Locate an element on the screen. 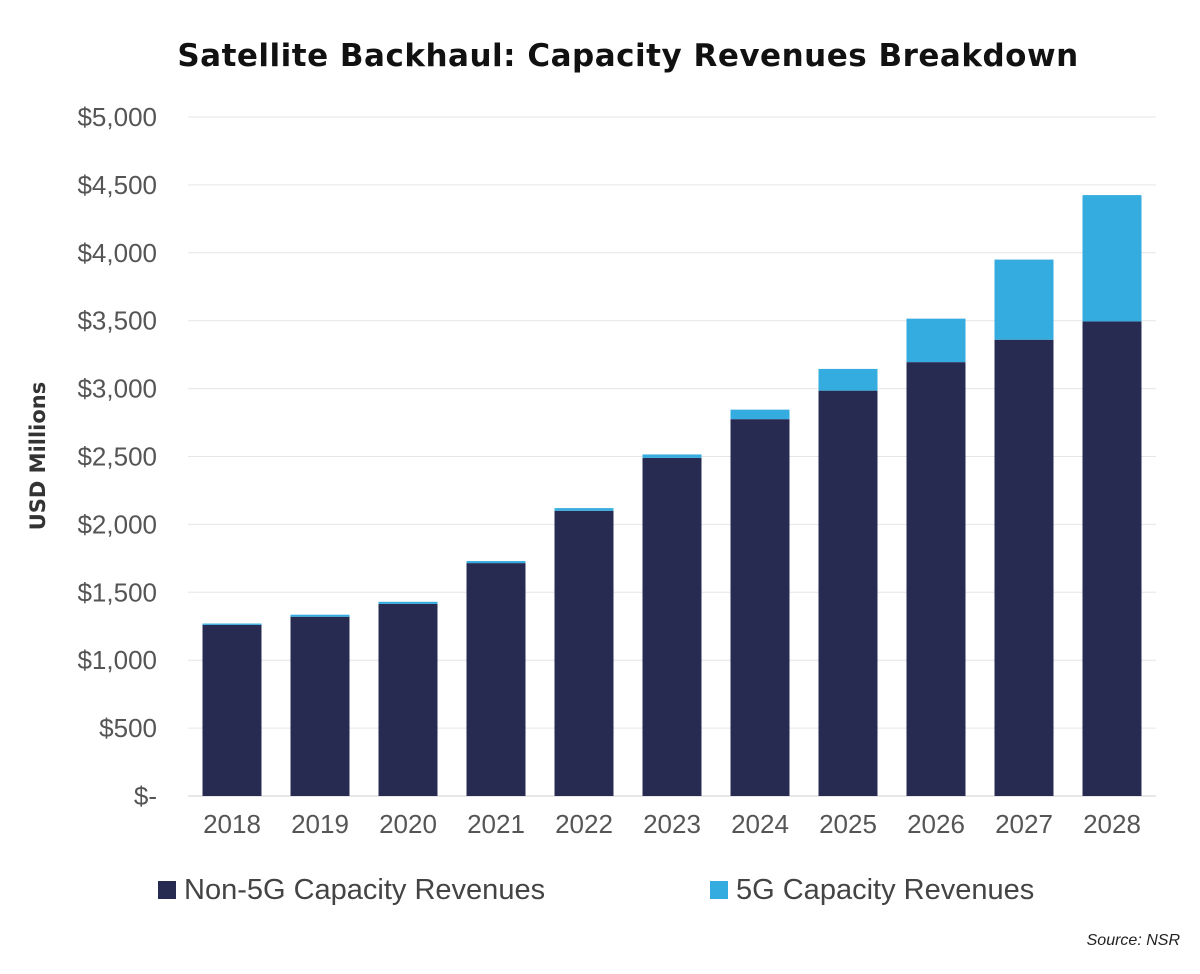 Image resolution: width=1200 pixels, height=974 pixels. legend-item-5g: 5G Capacity Revenues is located at coordinates (872, 890).